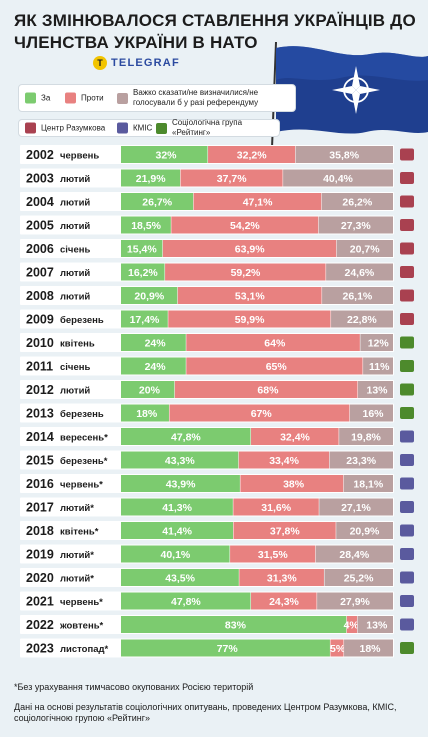 This screenshot has height=737, width=428. What do you see at coordinates (40, 343) in the screenshot?
I see `row-year-2010: 2010` at bounding box center [40, 343].